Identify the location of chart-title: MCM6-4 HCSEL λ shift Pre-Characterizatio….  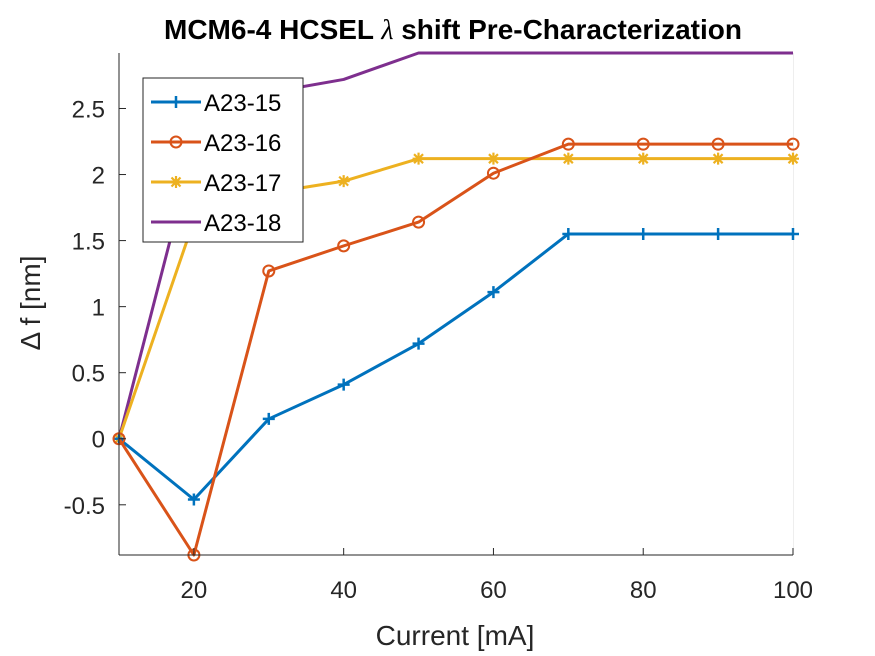
(453, 30).